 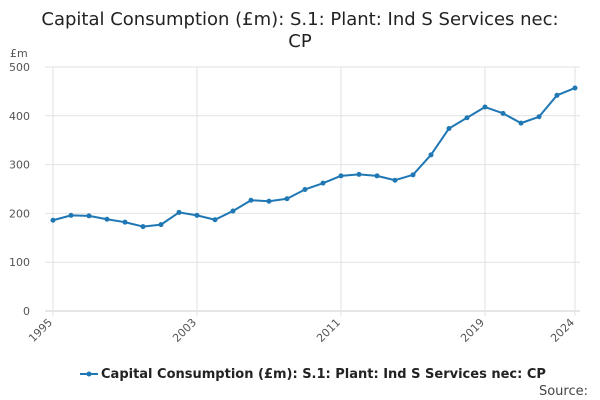 I want to click on data-point-2023, so click(x=557, y=95).